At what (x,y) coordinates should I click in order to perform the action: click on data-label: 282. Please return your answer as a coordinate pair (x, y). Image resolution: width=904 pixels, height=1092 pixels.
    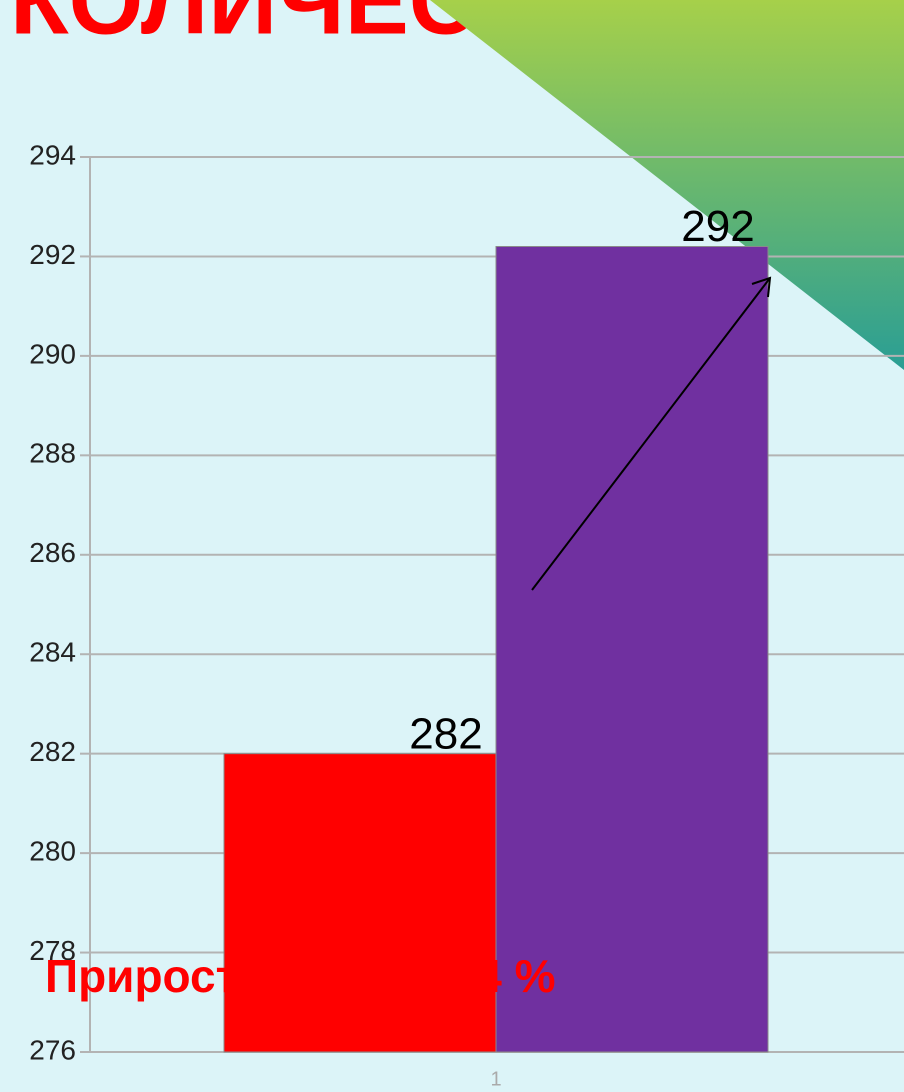
    Looking at the image, I should click on (445, 733).